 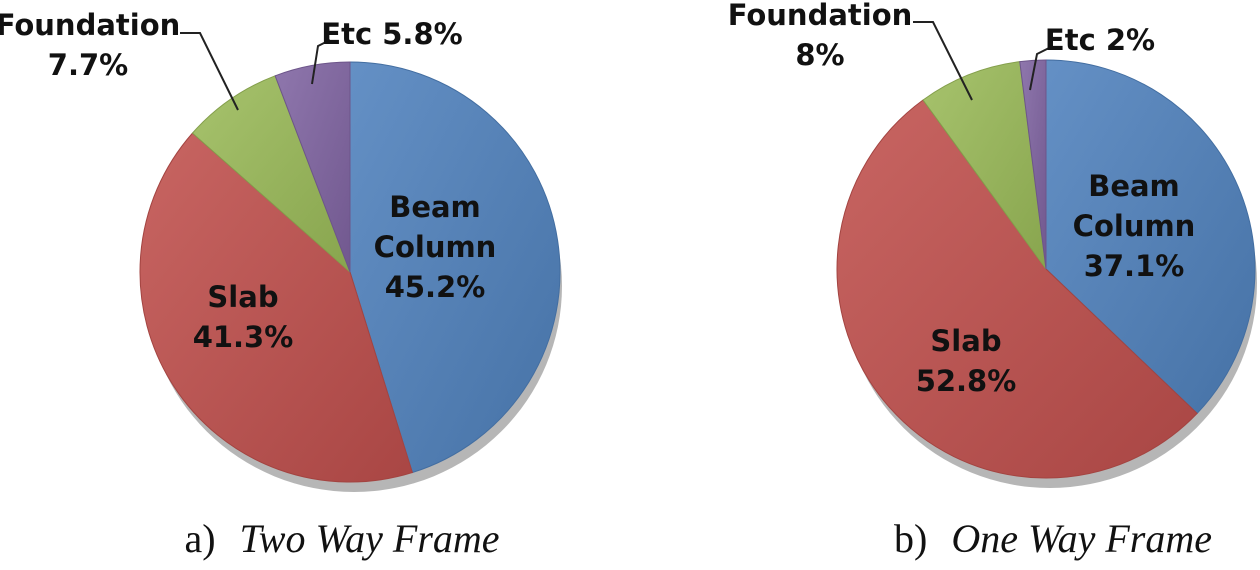 I want to click on data-label-beam-column: Beam Column 45.2%, so click(x=435, y=247).